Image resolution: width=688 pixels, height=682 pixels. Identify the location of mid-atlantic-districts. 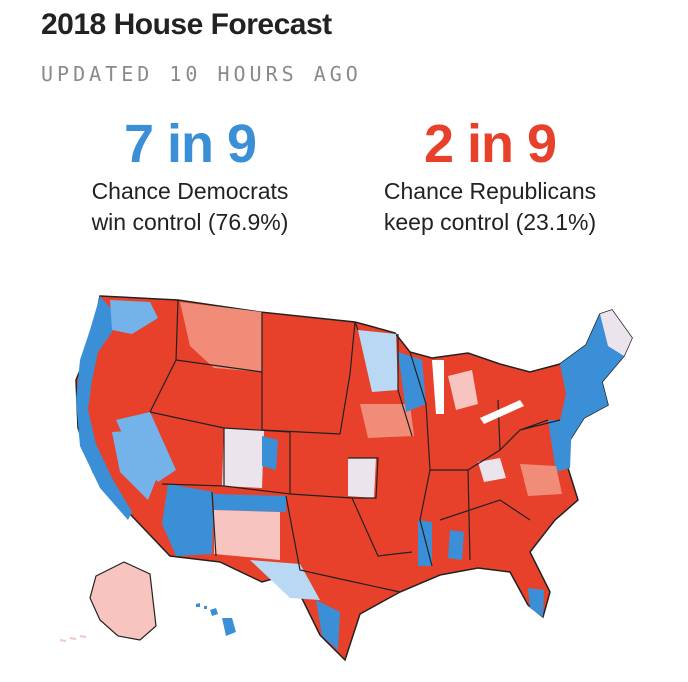
(560, 446).